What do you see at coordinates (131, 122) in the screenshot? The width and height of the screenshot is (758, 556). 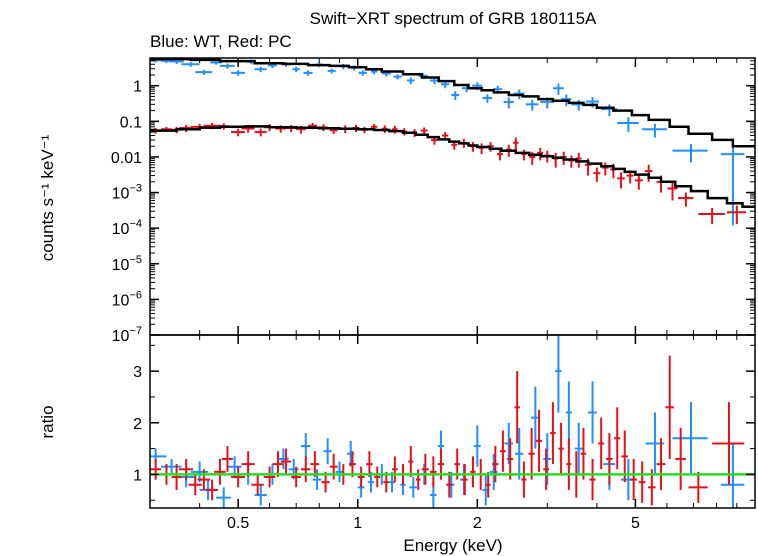 I see `y-tick-label: 0.1` at bounding box center [131, 122].